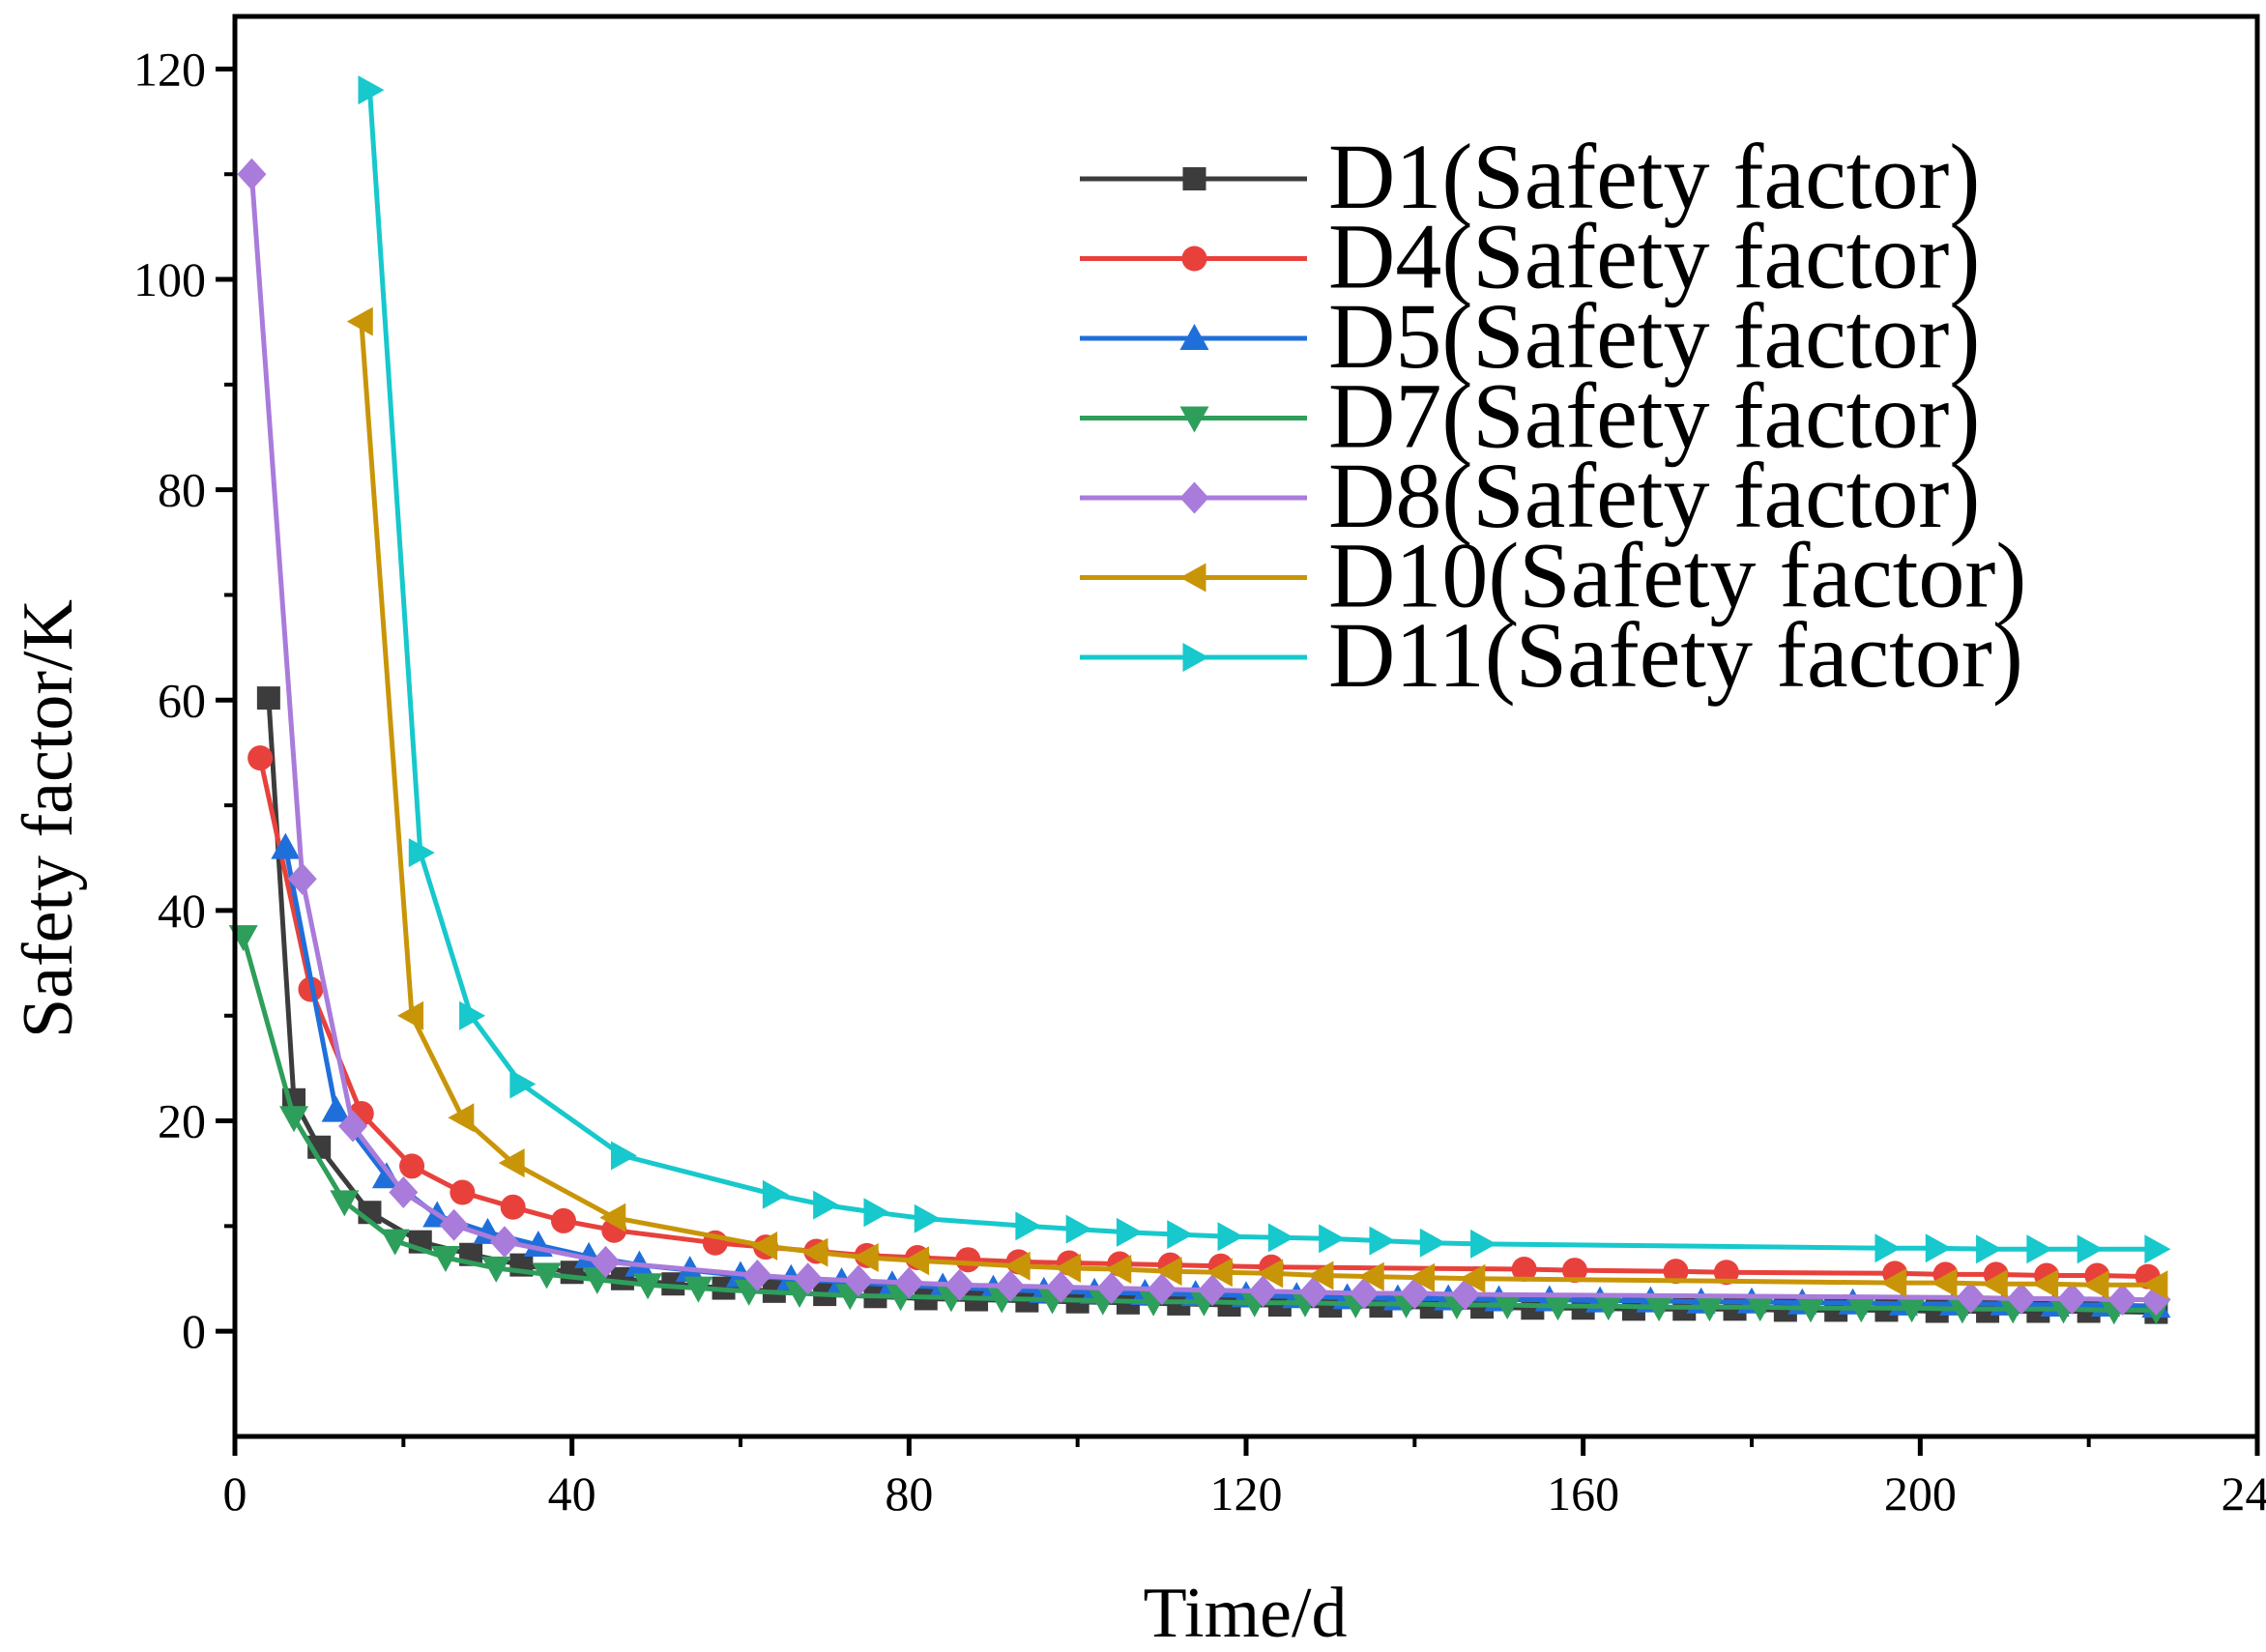 The height and width of the screenshot is (1652, 2266). Describe the element at coordinates (1654, 416) in the screenshot. I see `legend-label-3: D7(Safety factor)` at that location.